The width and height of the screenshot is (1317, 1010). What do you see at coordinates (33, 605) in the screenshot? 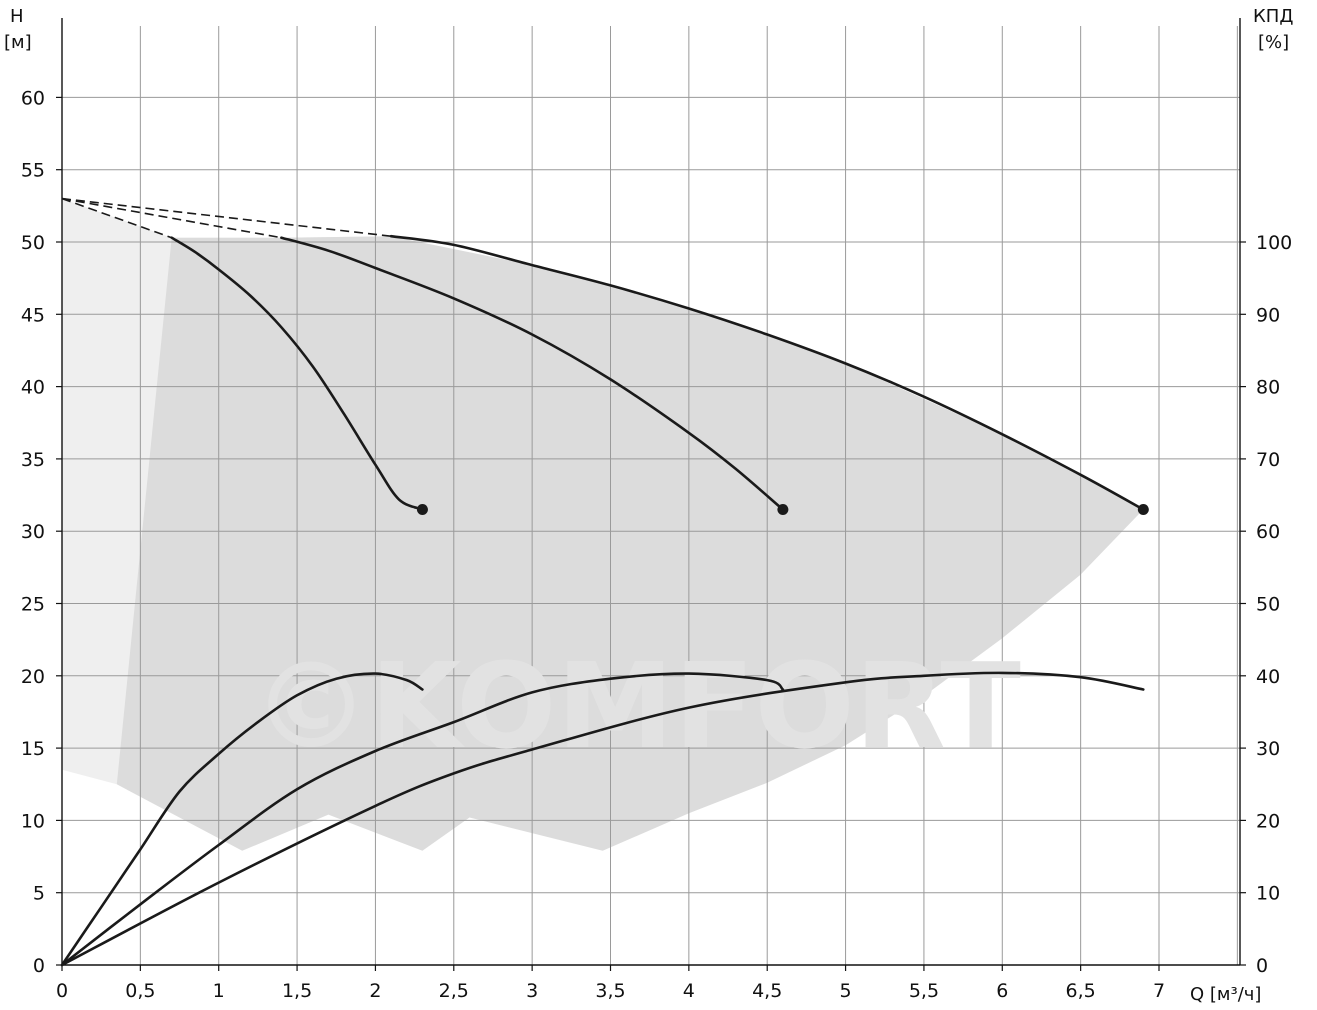
I see `y-left-tick-label: 25` at bounding box center [33, 605].